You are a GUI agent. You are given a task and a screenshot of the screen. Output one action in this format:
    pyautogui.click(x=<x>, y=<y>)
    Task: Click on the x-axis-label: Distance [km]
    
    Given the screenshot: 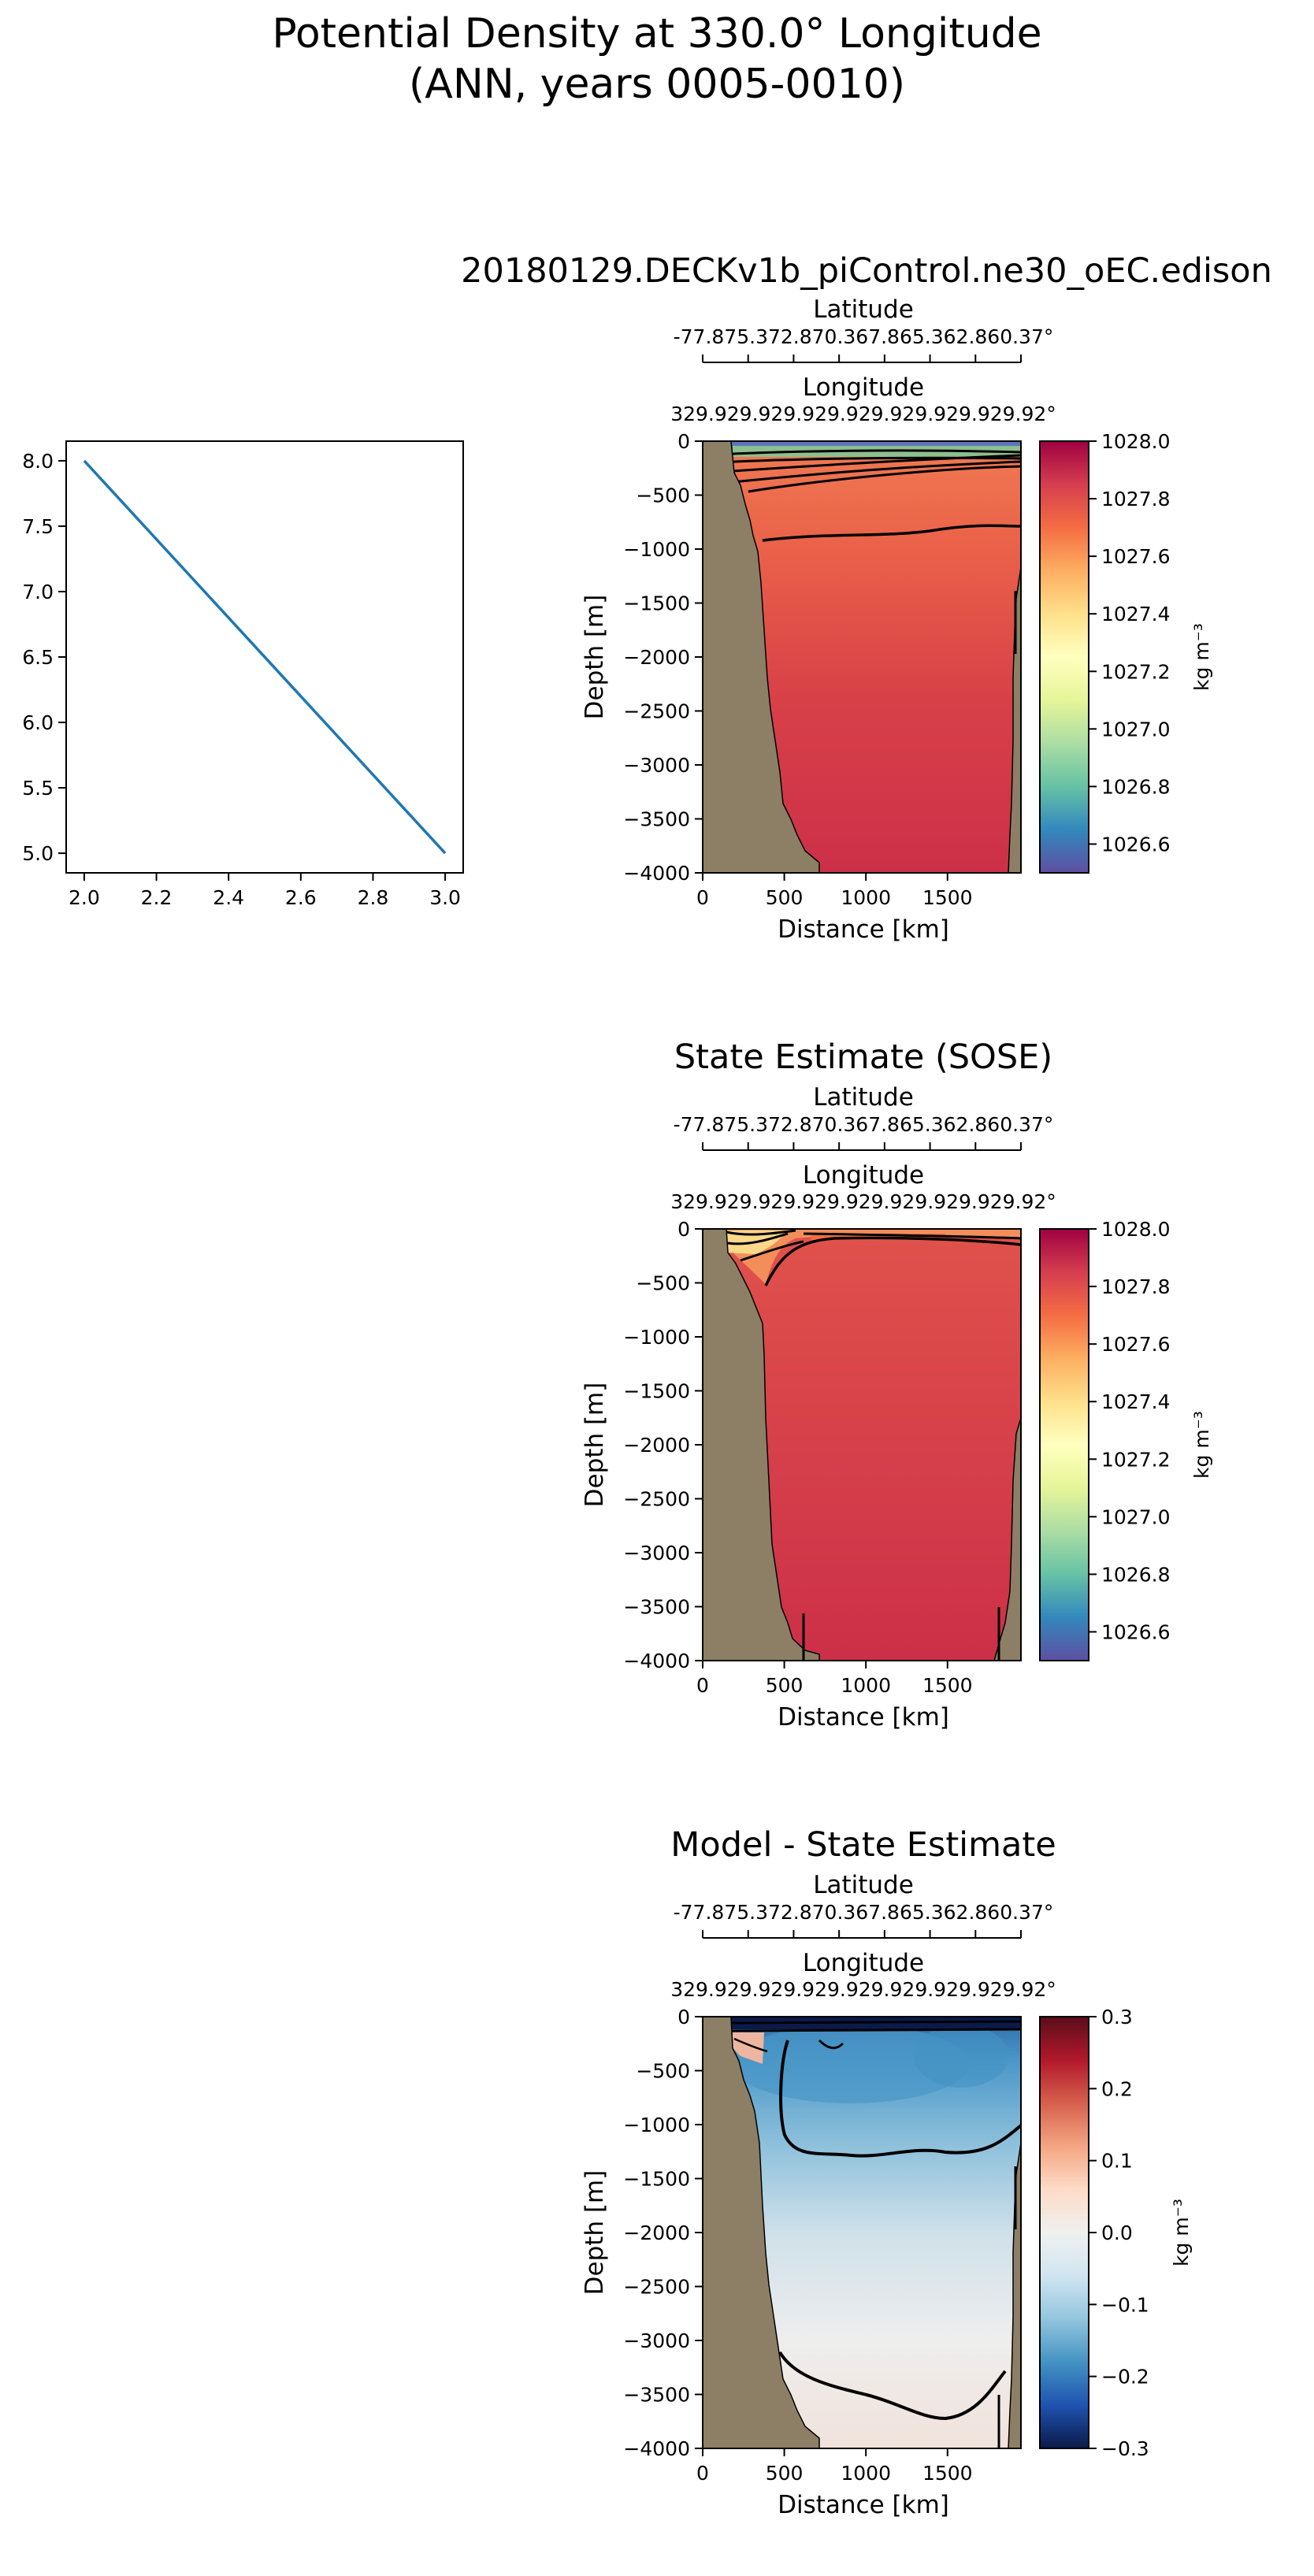 What is the action you would take?
    pyautogui.click(x=864, y=1717)
    